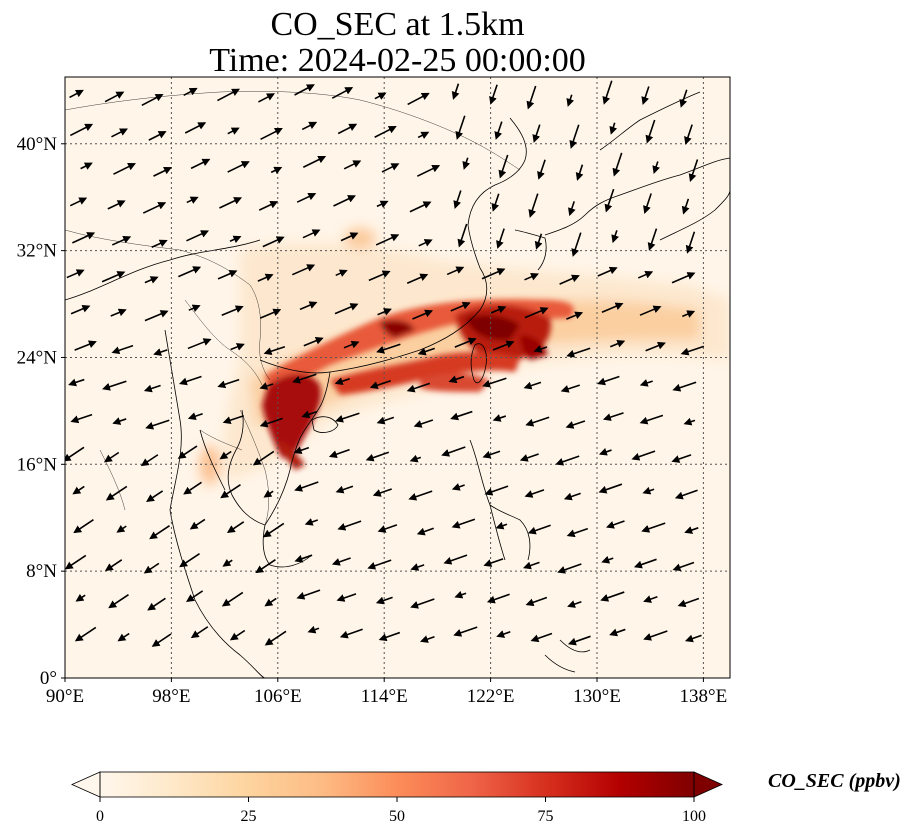 The height and width of the screenshot is (836, 916). I want to click on colorbar-tick-label: 25, so click(249, 816).